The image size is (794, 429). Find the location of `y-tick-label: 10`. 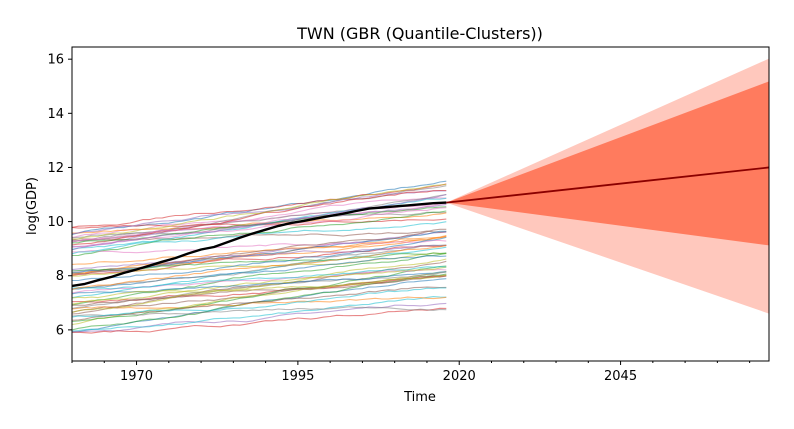

y-tick-label: 10 is located at coordinates (55, 222).